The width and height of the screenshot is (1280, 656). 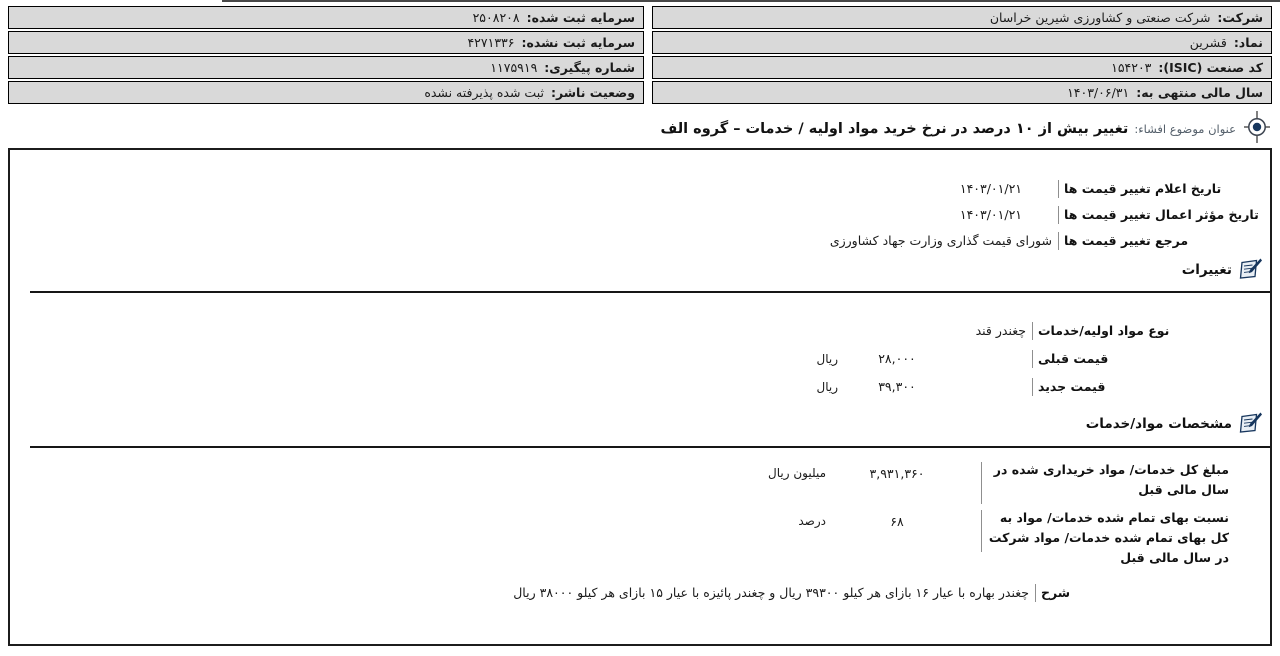 What do you see at coordinates (1131, 67) in the screenshot?
I see `isic-value: ۱۵۴۲۰۳` at bounding box center [1131, 67].